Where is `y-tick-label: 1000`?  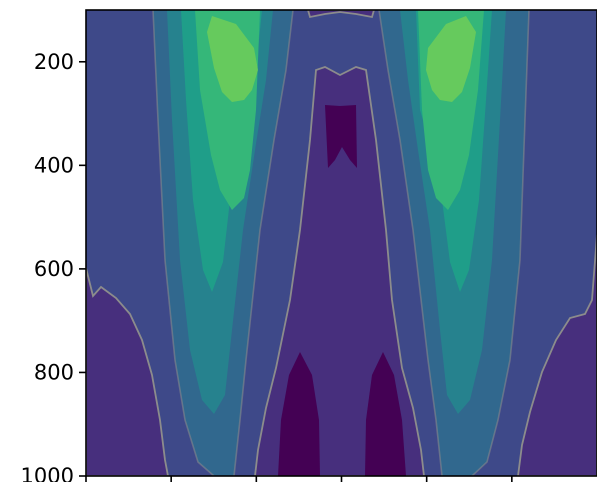 y-tick-label: 1000 is located at coordinates (47, 473).